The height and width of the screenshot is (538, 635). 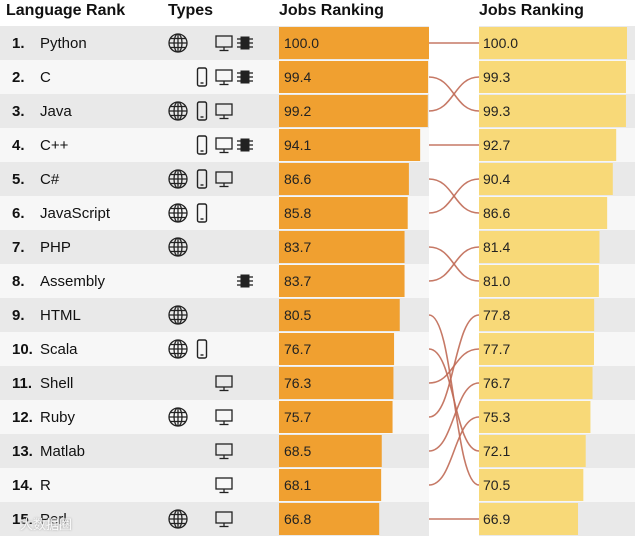 I want to click on value-label-left: 76.3, so click(x=297, y=383).